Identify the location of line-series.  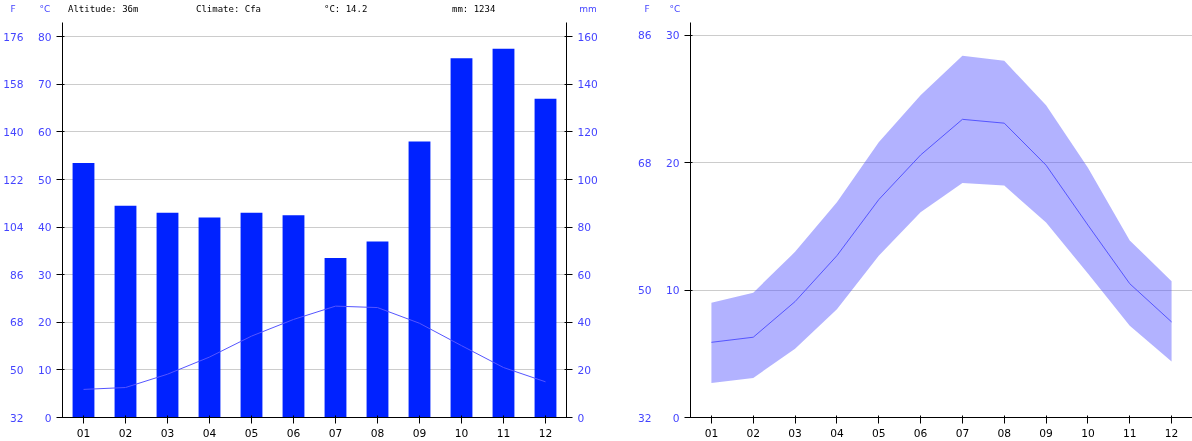
(314, 347).